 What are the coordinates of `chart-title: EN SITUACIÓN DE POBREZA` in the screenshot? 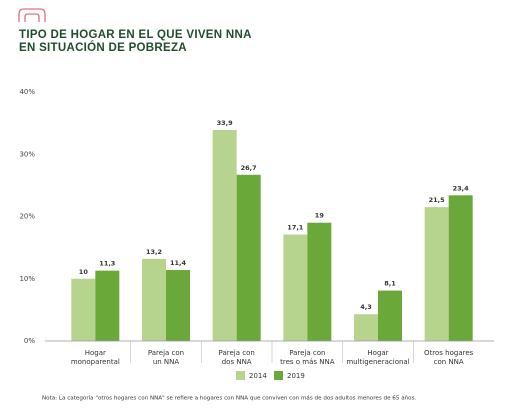 It's located at (103, 47).